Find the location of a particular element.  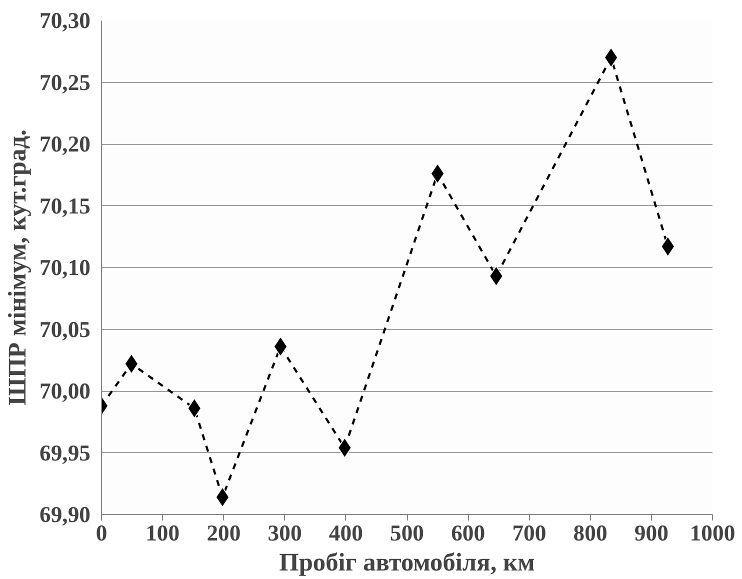

x-tick-label: 1000 is located at coordinates (713, 533).